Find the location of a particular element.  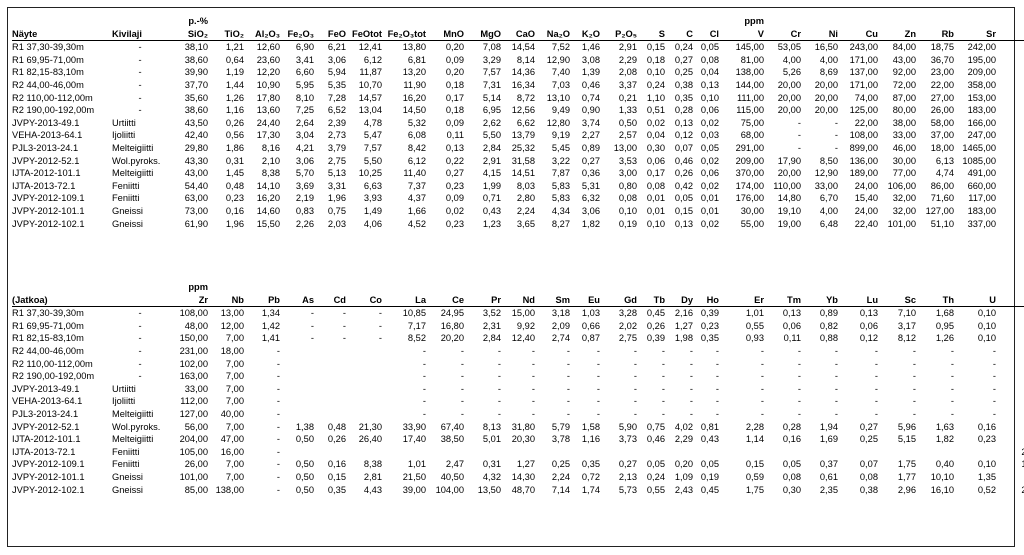

value-cell: 7,00 is located at coordinates (1011, 98).